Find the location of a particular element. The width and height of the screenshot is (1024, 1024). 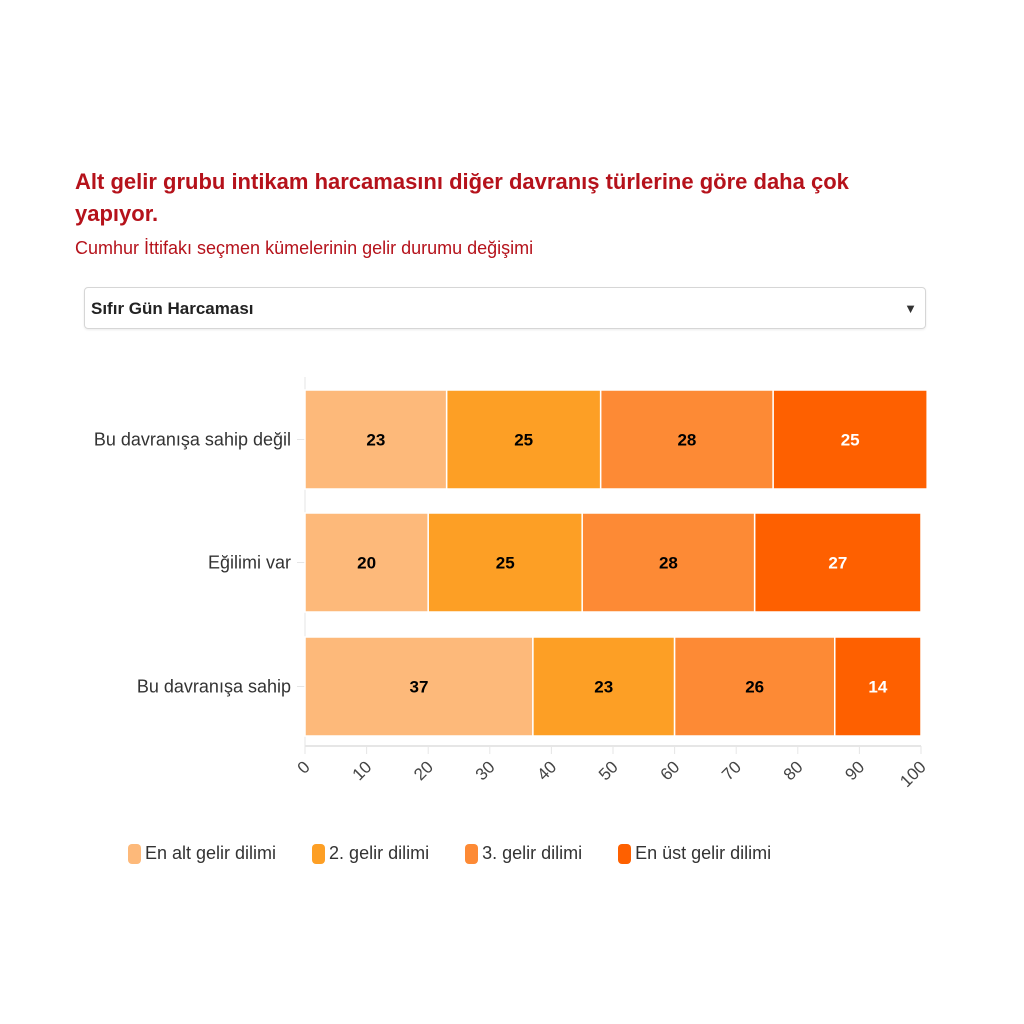

legend-item: 2. gelir dilimi is located at coordinates (370, 853).